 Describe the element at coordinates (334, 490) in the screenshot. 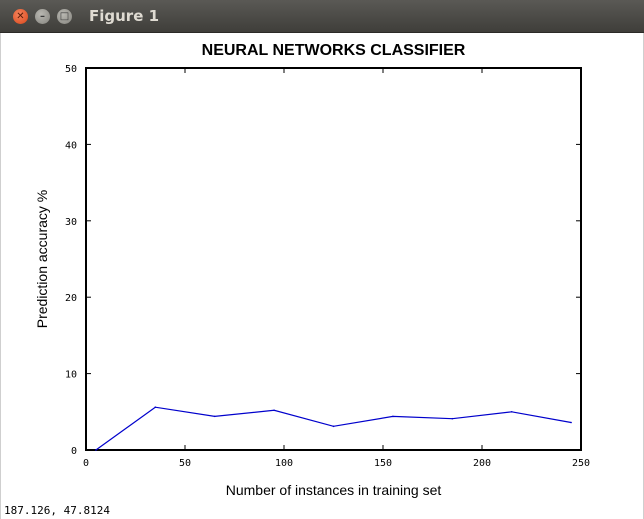

I see `x-axis-label: Number of instances in training set` at that location.